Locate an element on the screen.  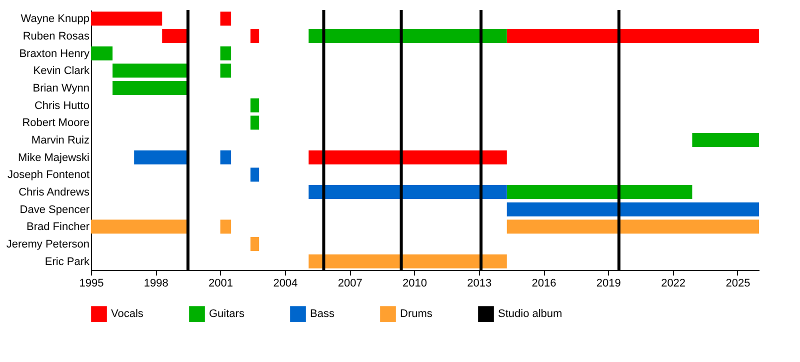
y-tick-label: Dave Spencer is located at coordinates (55, 210).